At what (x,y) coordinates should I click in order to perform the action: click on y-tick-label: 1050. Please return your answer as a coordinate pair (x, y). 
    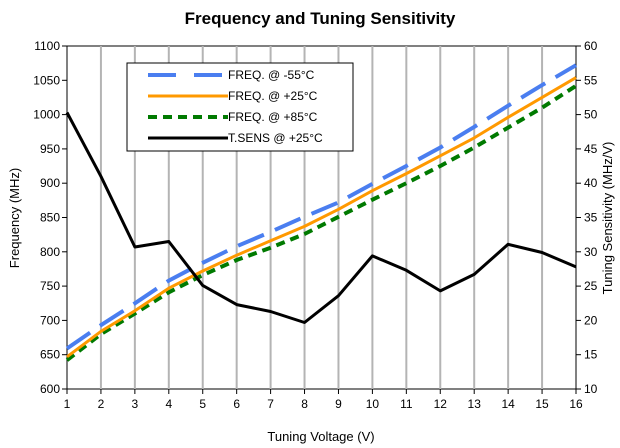
    Looking at the image, I should click on (46, 80).